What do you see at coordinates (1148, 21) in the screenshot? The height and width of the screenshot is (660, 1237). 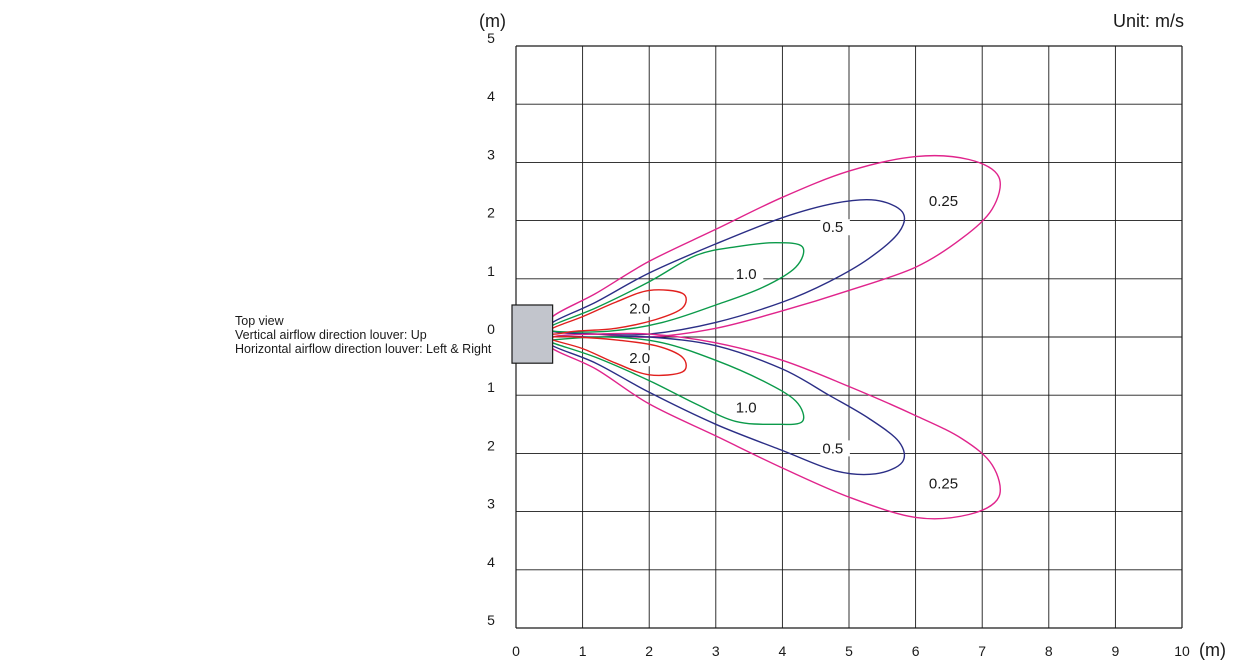 I see `value-unit-label: Unit: m/s` at bounding box center [1148, 21].